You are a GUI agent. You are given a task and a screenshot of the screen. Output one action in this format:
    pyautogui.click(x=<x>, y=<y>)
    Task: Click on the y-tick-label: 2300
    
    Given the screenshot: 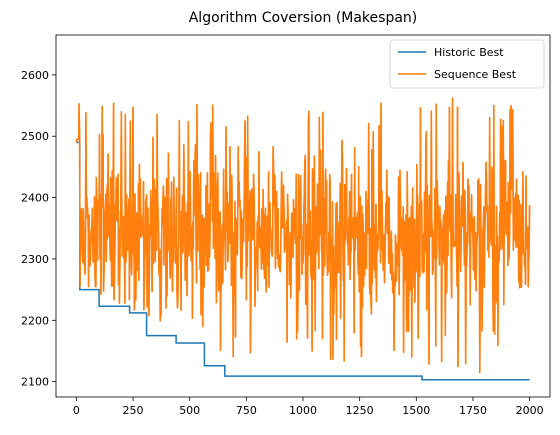 What is the action you would take?
    pyautogui.click(x=35, y=259)
    